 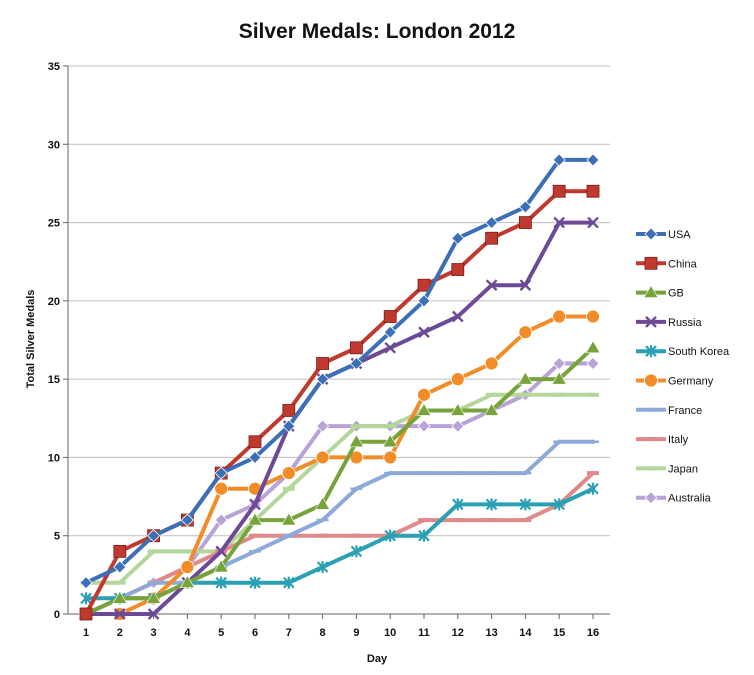 I want to click on series-line-italy, so click(x=339, y=543).